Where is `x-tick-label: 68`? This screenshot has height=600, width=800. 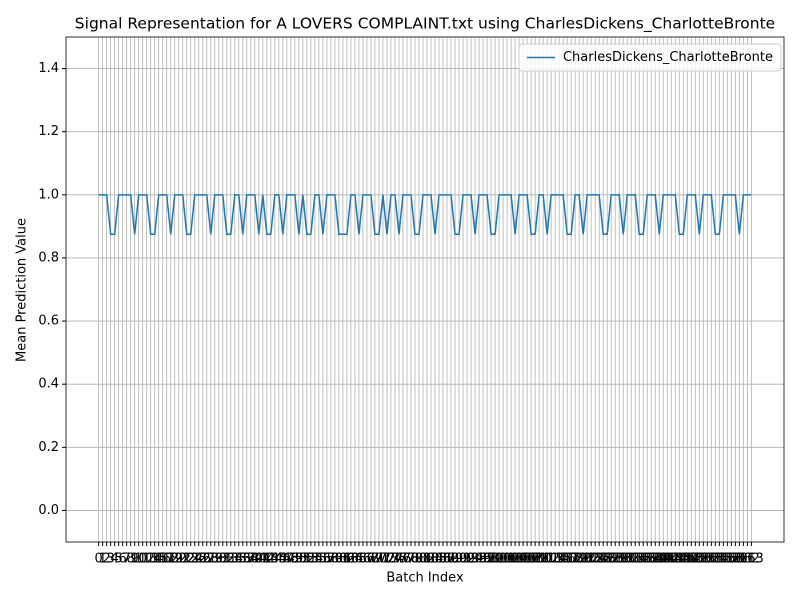
x-tick-label: 68 is located at coordinates (371, 559).